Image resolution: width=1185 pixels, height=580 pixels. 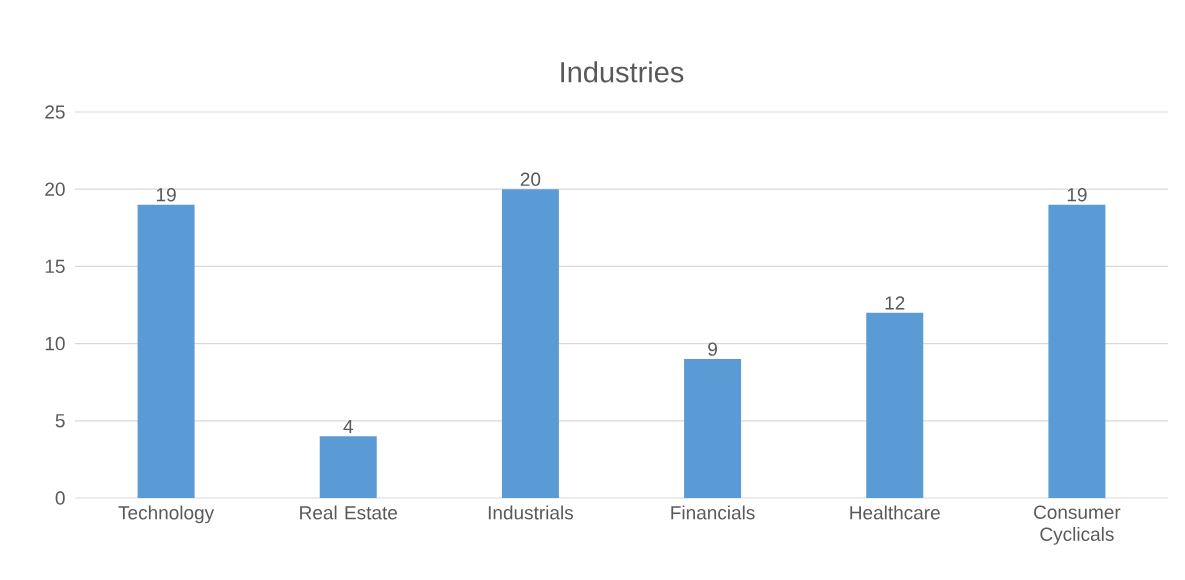 What do you see at coordinates (55, 266) in the screenshot?
I see `y-tick-label: 15` at bounding box center [55, 266].